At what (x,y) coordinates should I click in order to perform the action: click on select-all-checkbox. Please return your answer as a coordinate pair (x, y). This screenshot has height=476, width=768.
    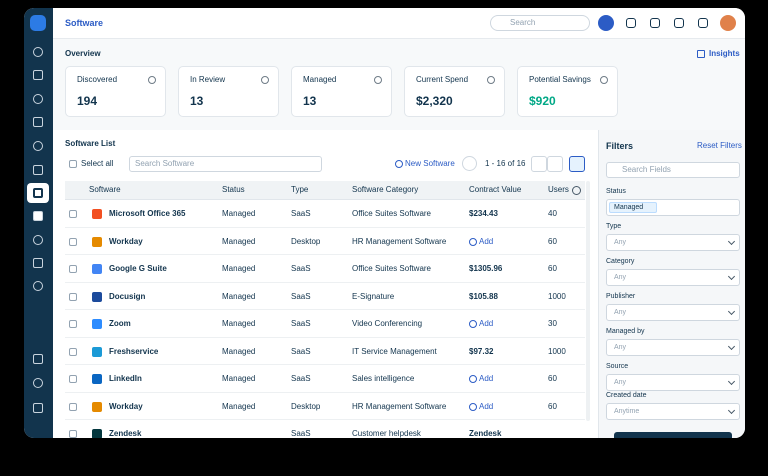
    Looking at the image, I should click on (73, 164).